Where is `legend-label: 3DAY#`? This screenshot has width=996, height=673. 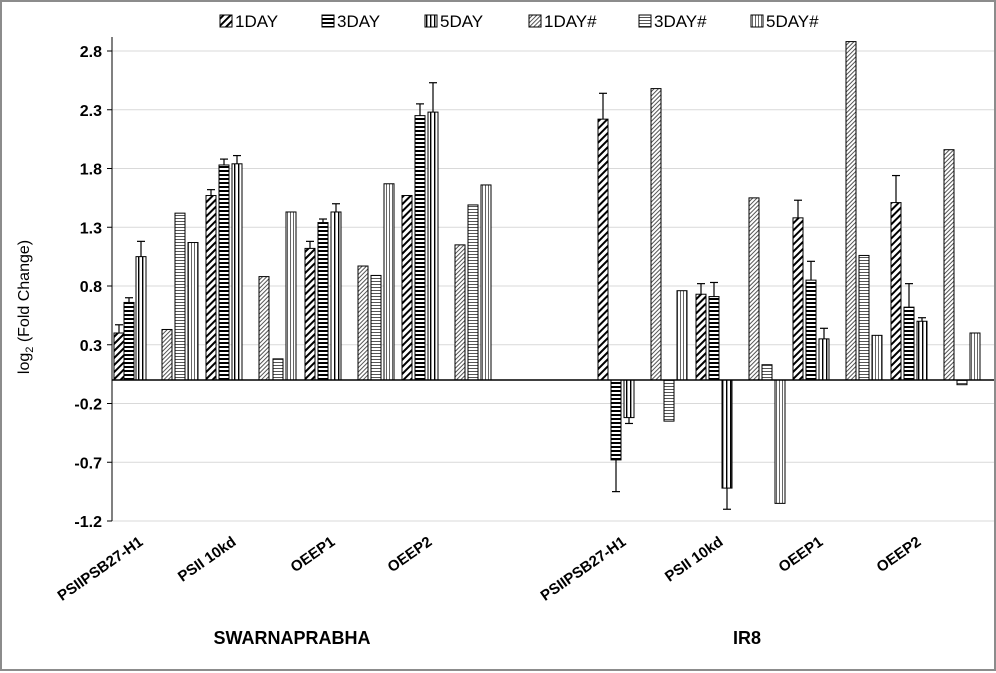 legend-label: 3DAY# is located at coordinates (680, 21).